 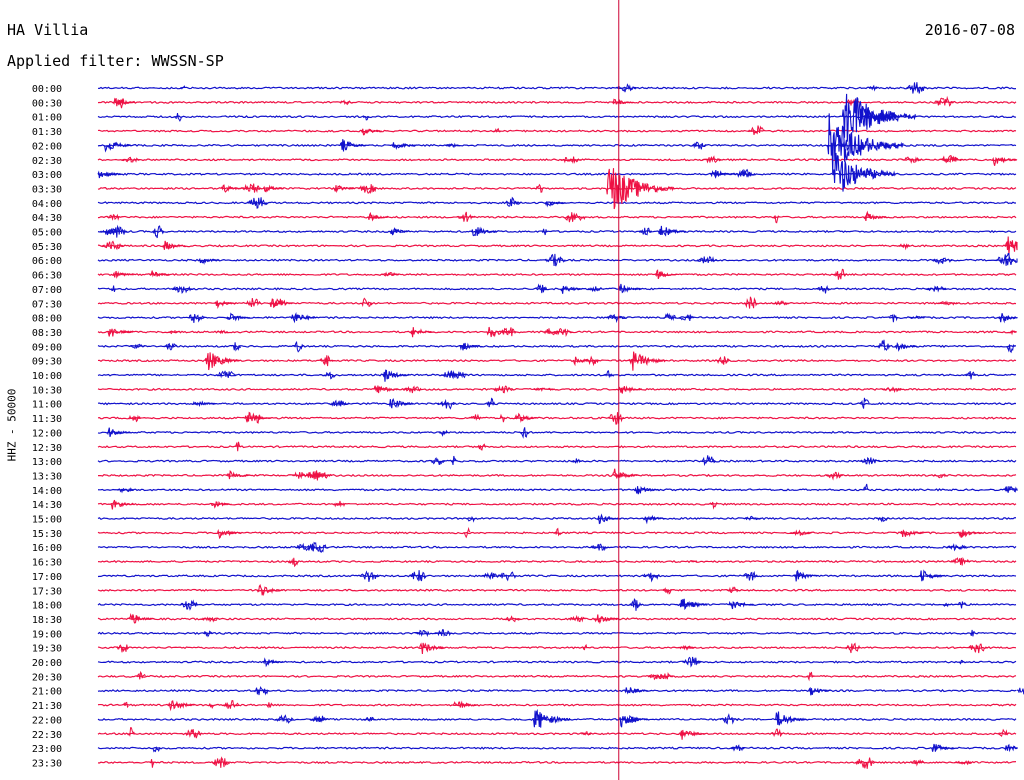 What do you see at coordinates (47, 520) in the screenshot?
I see `row-label-1500: 15:00` at bounding box center [47, 520].